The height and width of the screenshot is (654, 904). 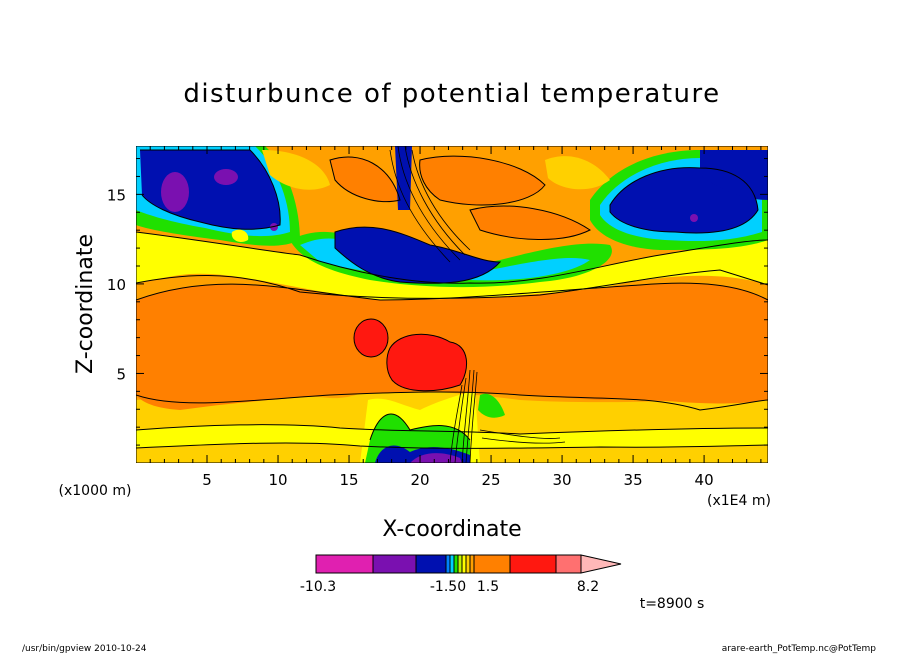 I want to click on y-tick-label: 10, so click(x=116, y=285).